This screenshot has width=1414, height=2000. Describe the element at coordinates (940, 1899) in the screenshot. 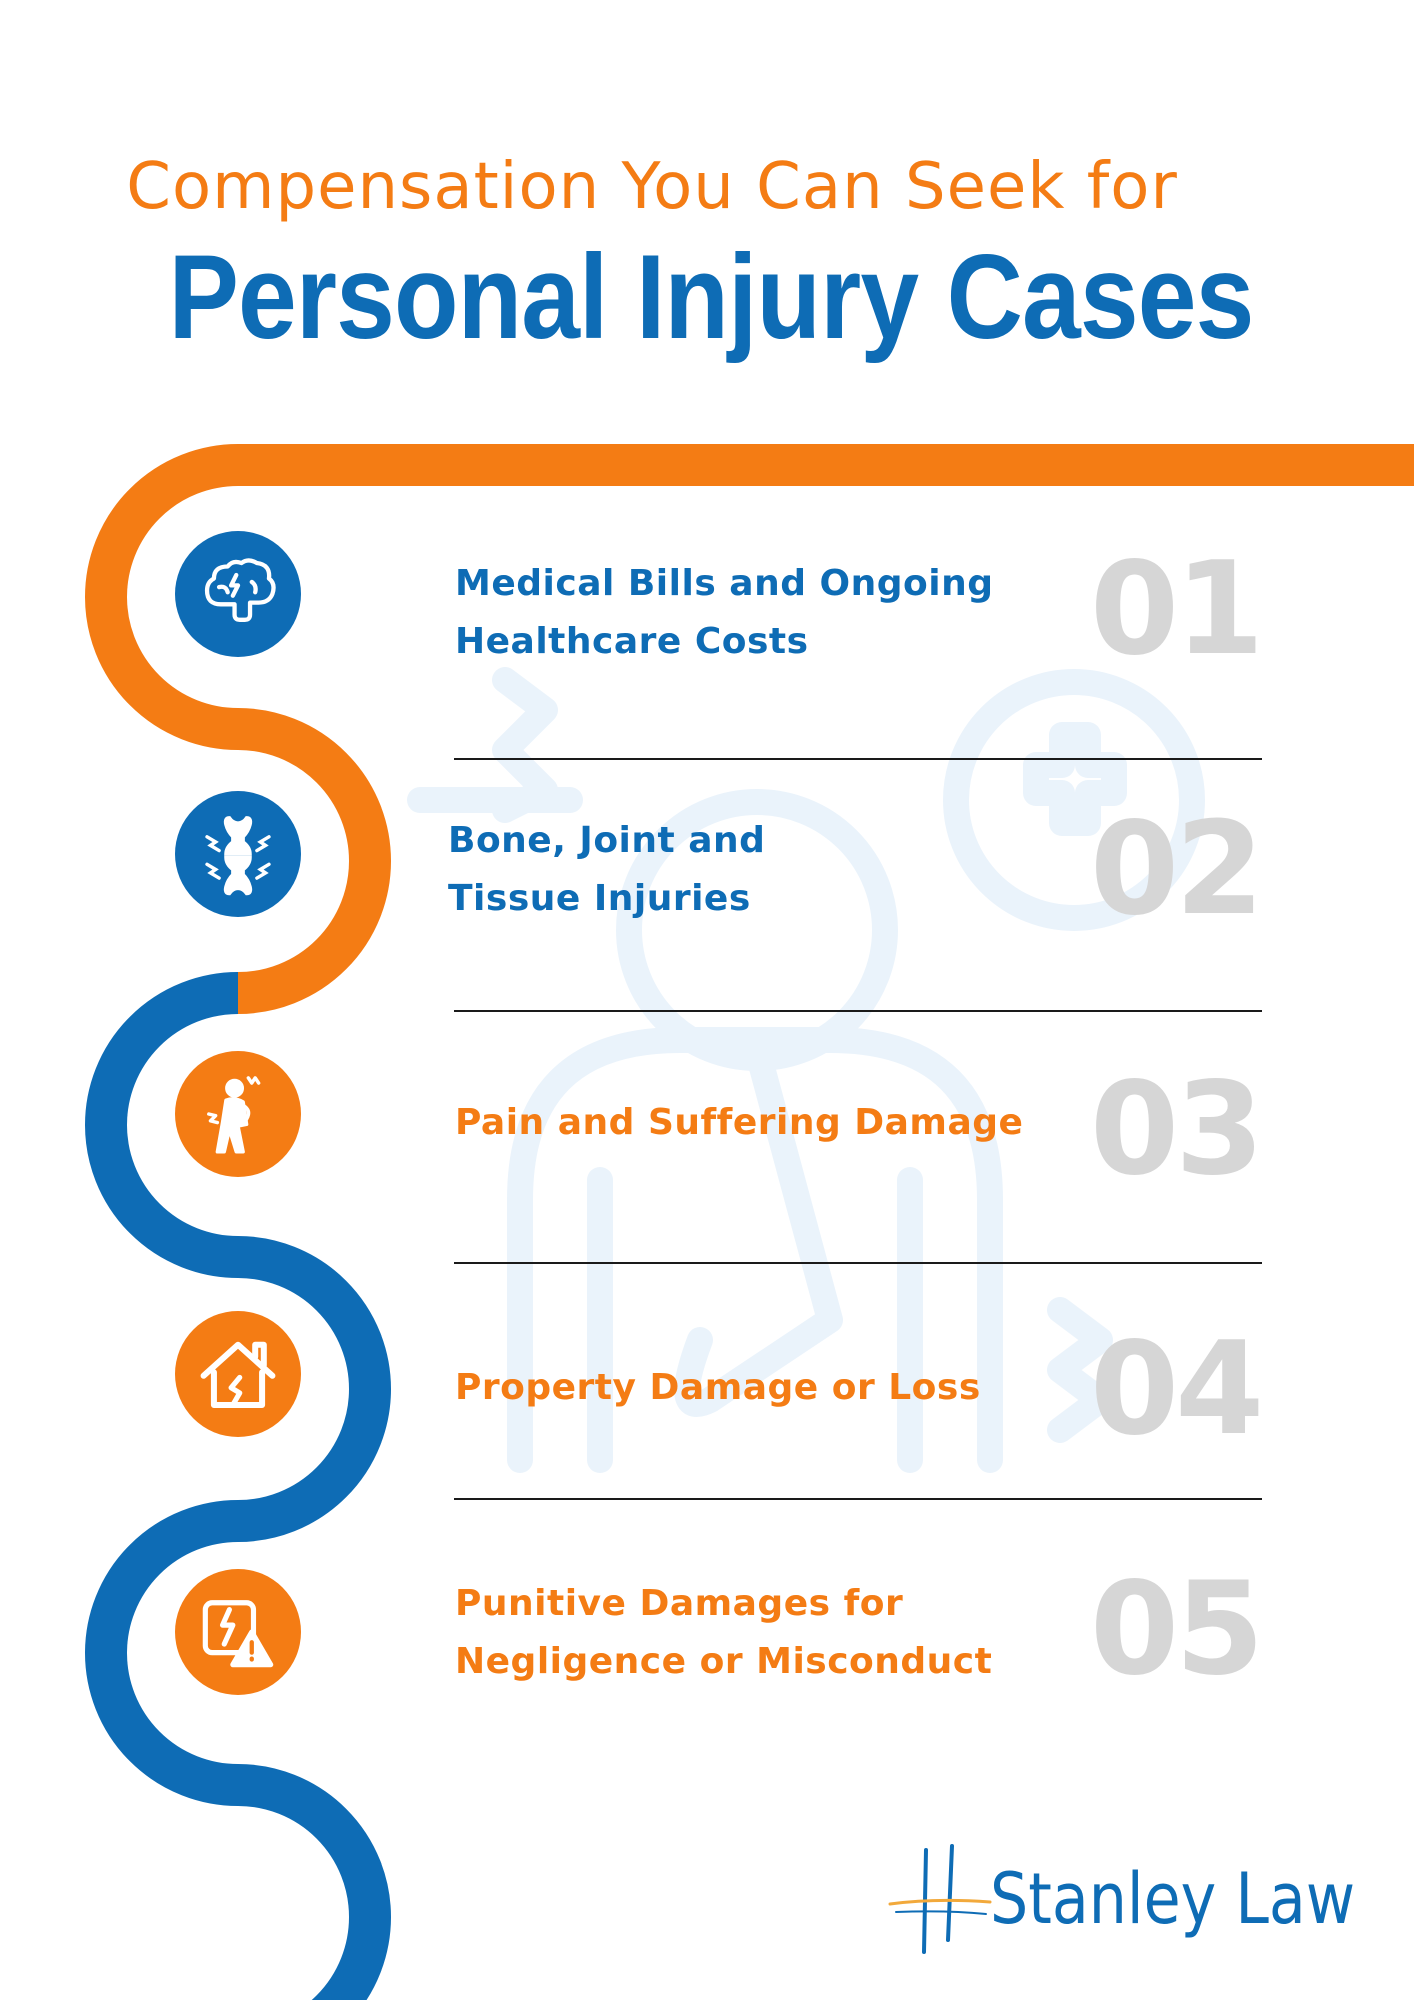

I see `logo-mark-icon` at that location.